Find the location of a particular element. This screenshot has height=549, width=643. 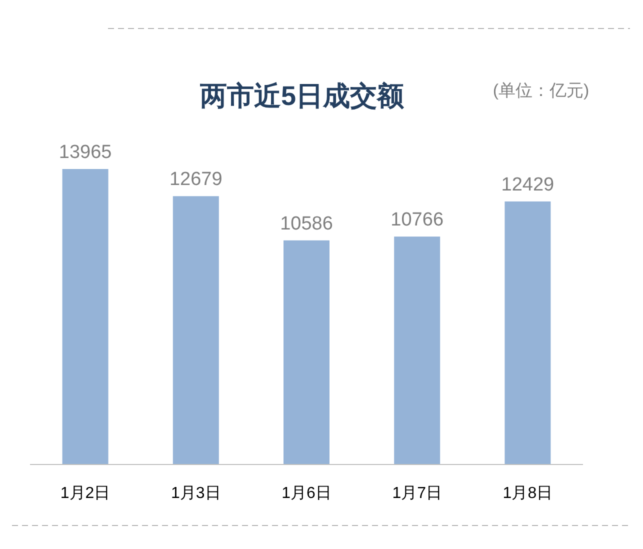

x-tick-label: 1月8日 is located at coordinates (527, 493).